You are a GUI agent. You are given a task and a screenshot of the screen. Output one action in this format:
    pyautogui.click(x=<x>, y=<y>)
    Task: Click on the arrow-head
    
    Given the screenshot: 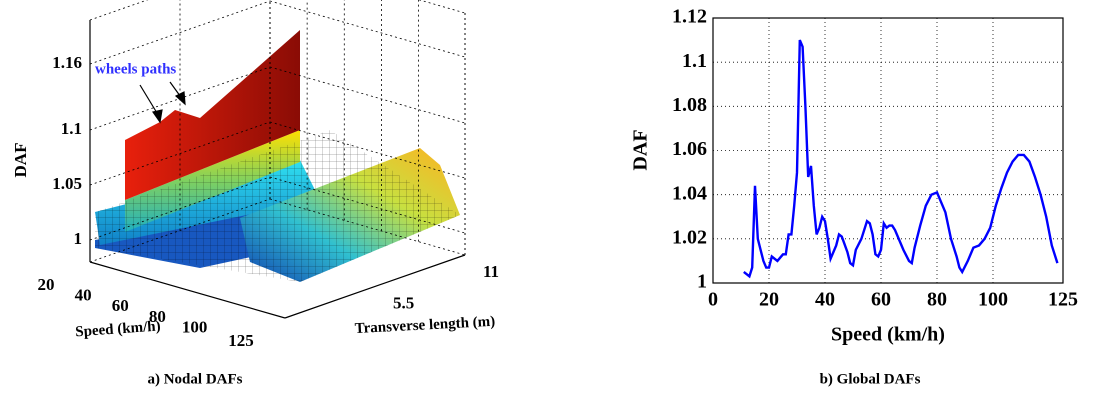 What is the action you would take?
    pyautogui.click(x=157, y=116)
    